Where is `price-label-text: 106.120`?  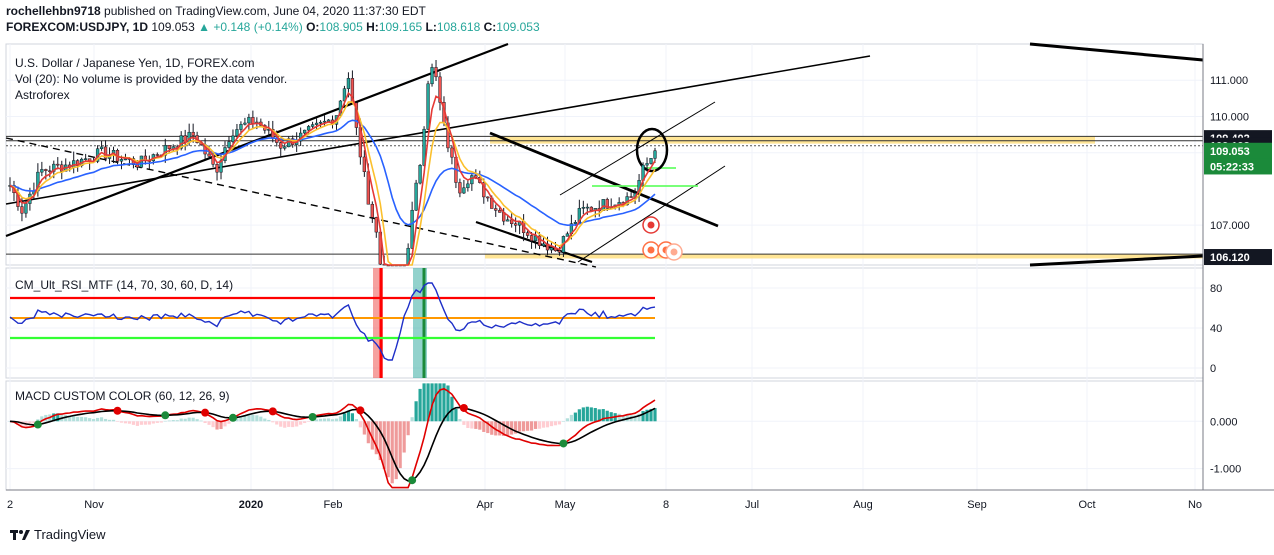
price-label-text: 106.120 is located at coordinates (1230, 258).